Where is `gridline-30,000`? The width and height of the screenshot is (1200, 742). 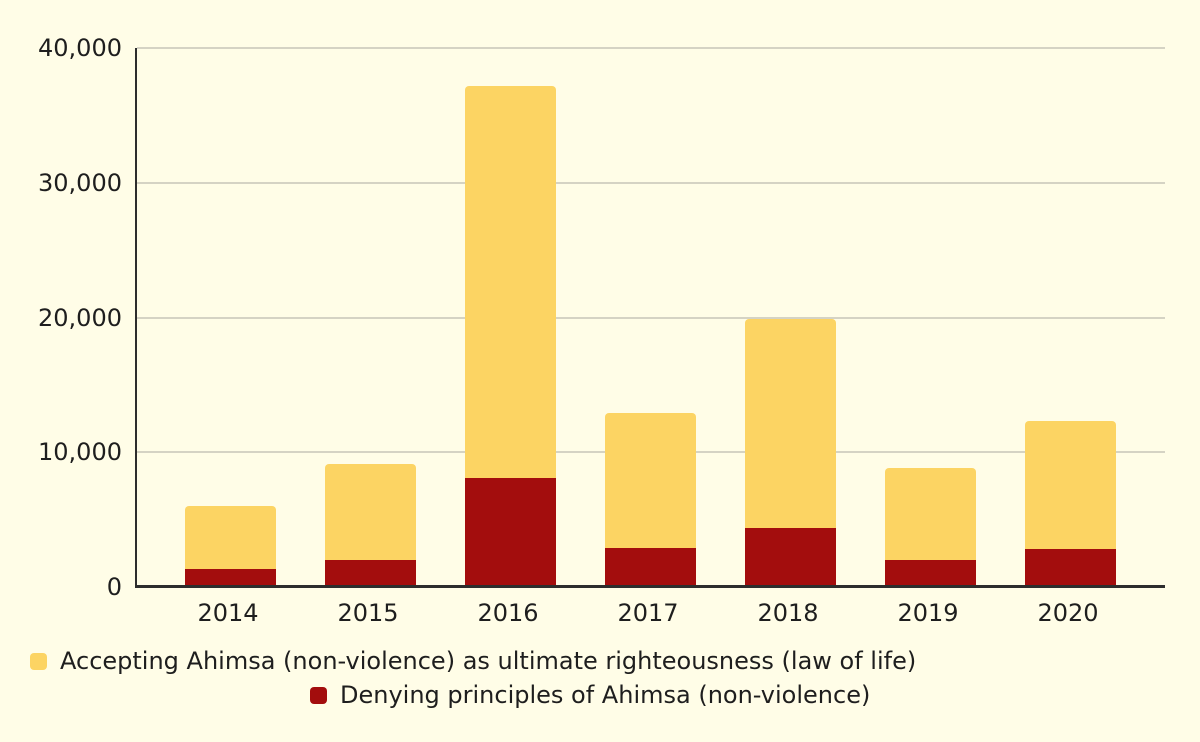
gridline-30,000 is located at coordinates (651, 182).